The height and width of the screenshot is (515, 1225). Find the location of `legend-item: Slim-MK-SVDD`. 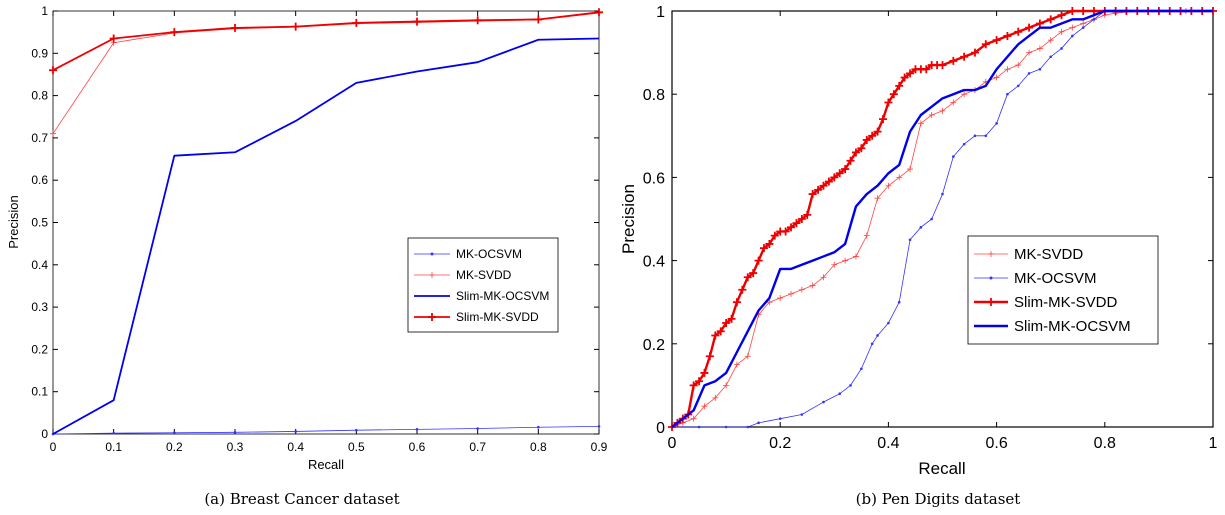

legend-item: Slim-MK-SVDD is located at coordinates (476, 317).